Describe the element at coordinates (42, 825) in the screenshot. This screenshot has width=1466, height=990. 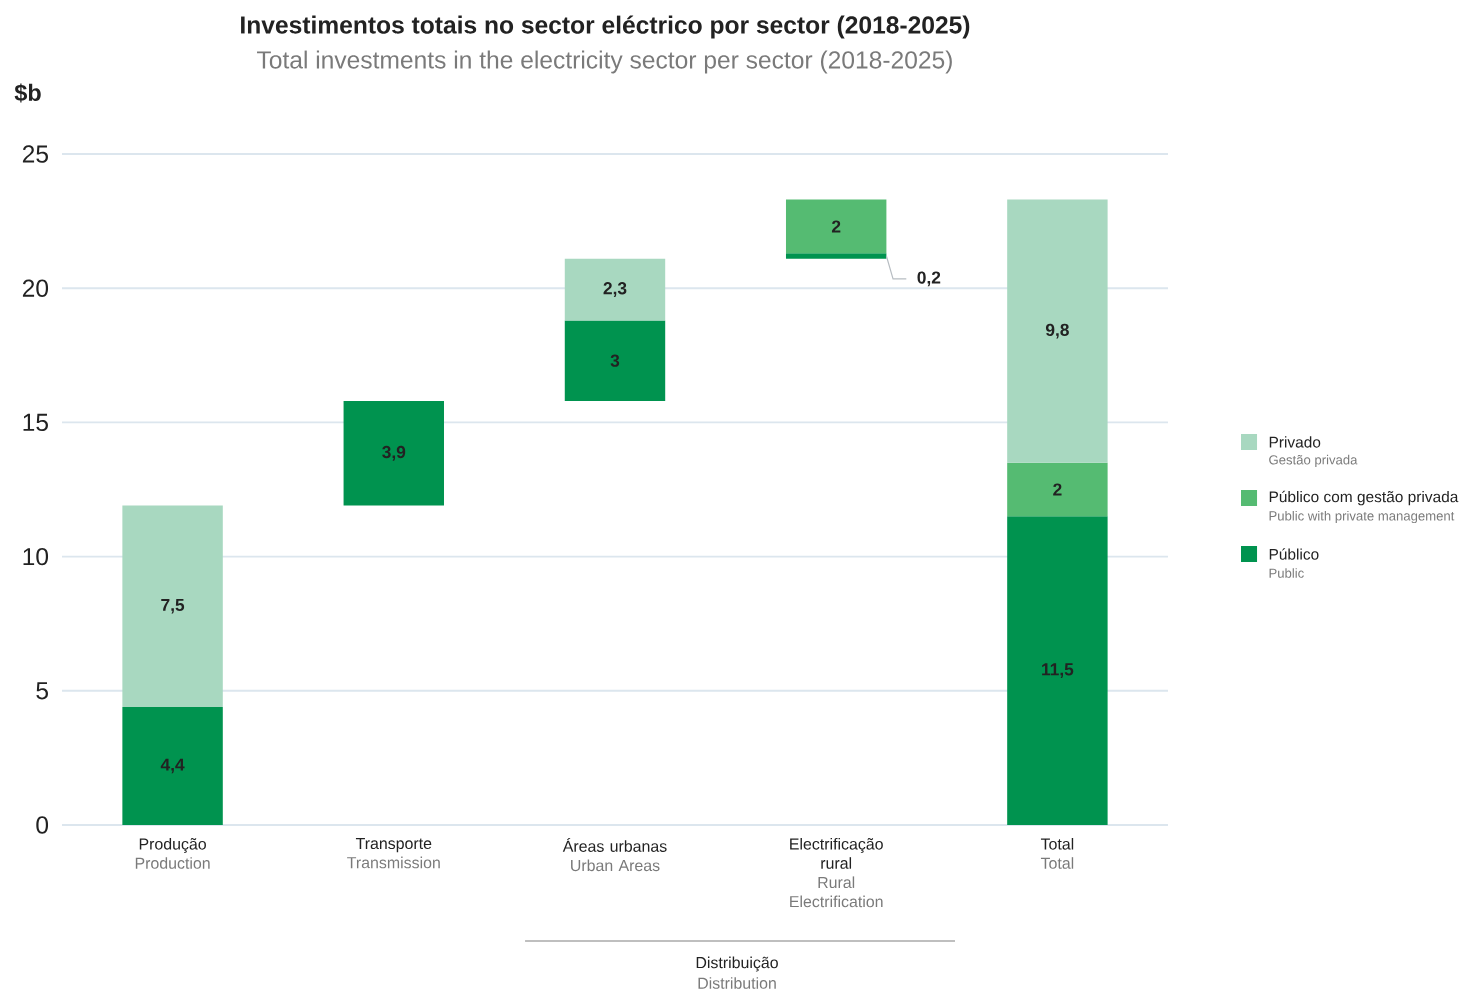
I see `y-tick-label: 0` at that location.